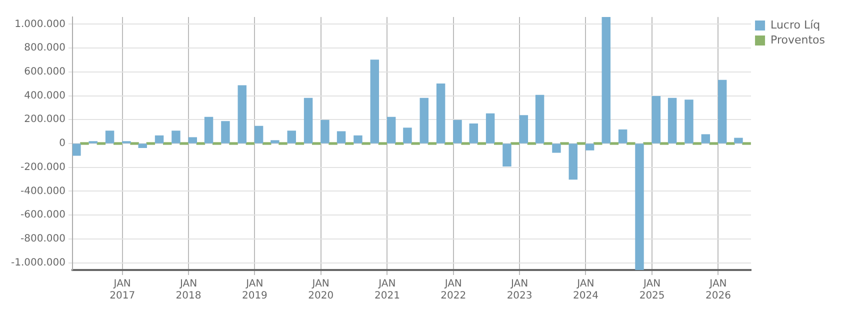 The image size is (851, 313). I want to click on legend-label: Lucro Líq, so click(795, 25).